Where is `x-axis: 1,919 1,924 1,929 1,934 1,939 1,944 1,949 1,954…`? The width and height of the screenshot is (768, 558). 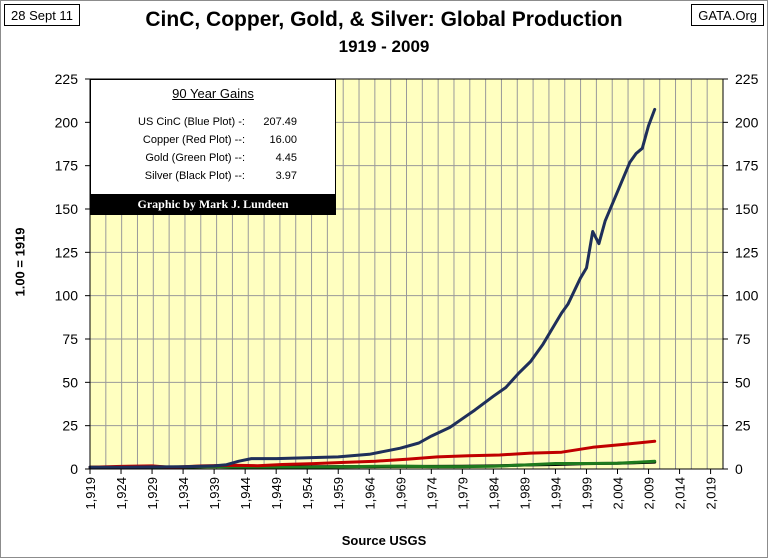 x-axis: 1,919 1,924 1,929 1,934 1,939 1,944 1,949 1,954… is located at coordinates (401, 489).